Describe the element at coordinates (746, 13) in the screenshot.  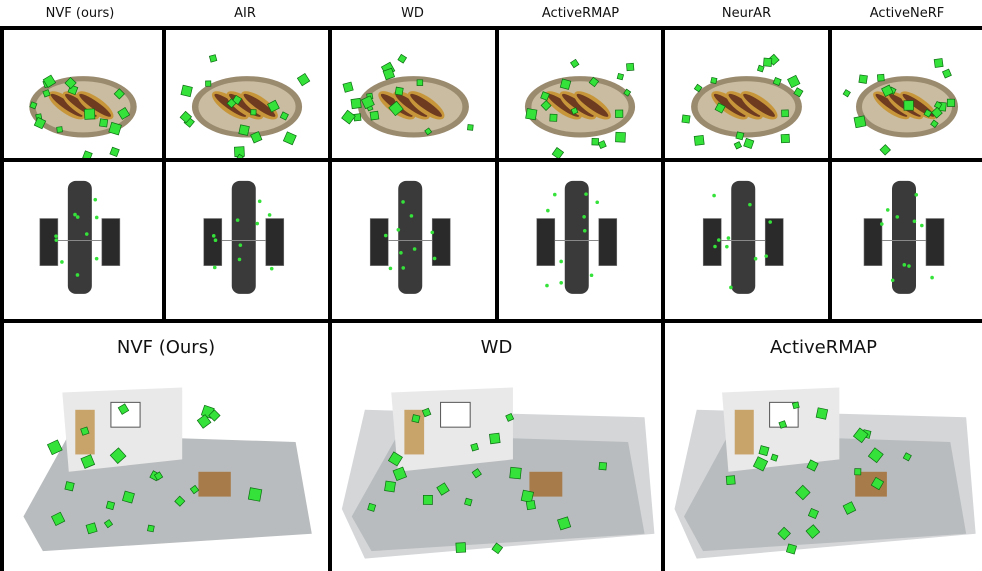
I see `column-header-neurar: NeurAR` at that location.